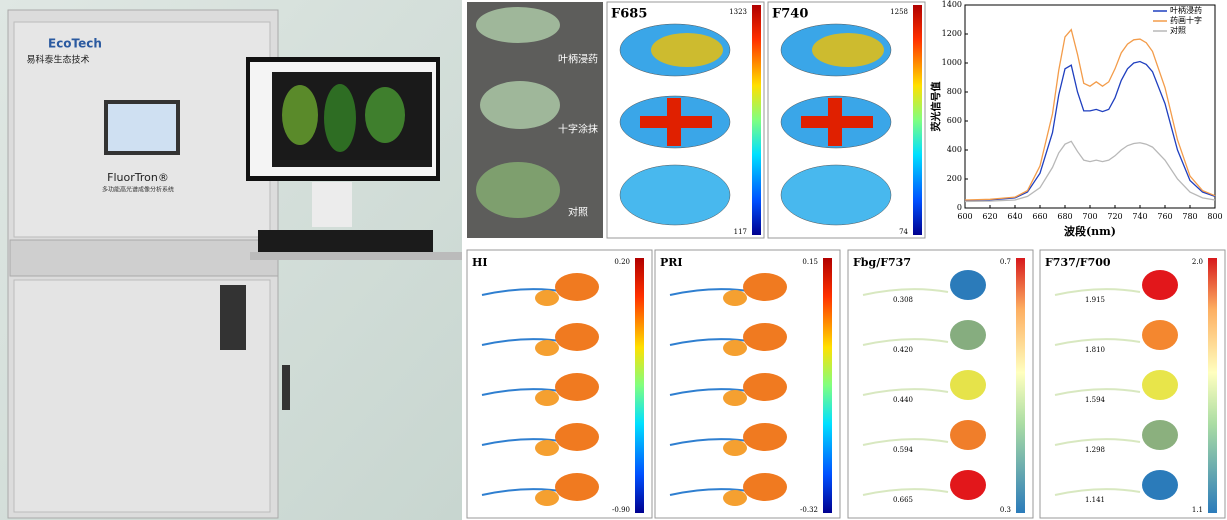 The height and width of the screenshot is (520, 1227). Describe the element at coordinates (1164, 216) in the screenshot. I see `x-tick-label: 760` at that location.